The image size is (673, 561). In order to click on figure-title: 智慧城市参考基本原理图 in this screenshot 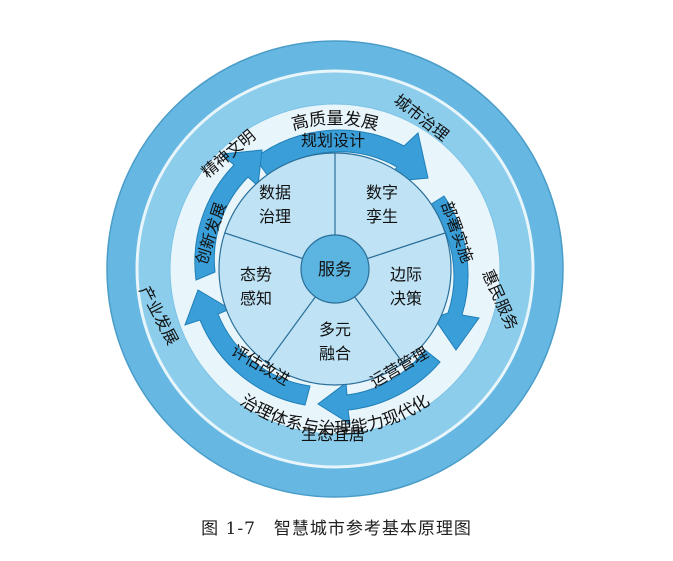, I will do `click(372, 529)`.